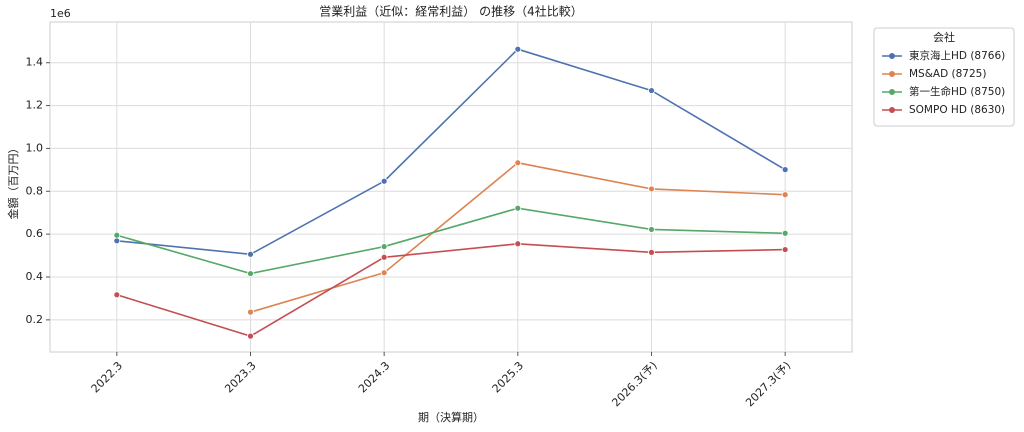 The image size is (1024, 432). Describe the element at coordinates (957, 91) in the screenshot. I see `legend-label: 第一生命HD (8750)` at that location.